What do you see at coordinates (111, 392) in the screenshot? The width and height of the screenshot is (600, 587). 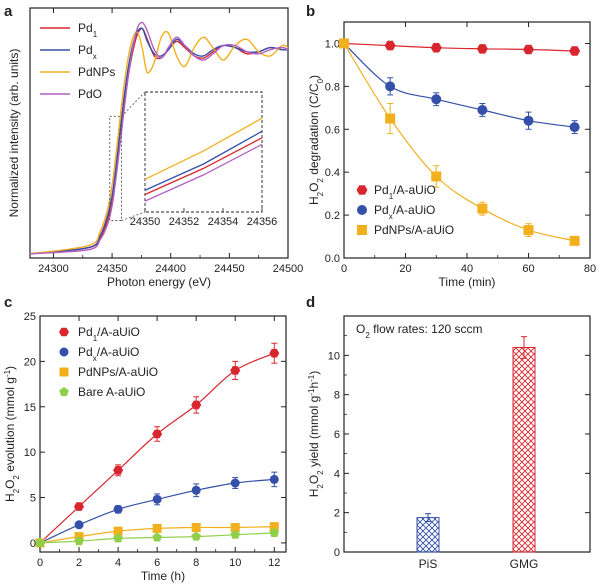 I see `panel-c-legend-label: Bare A-aUiO` at bounding box center [111, 392].